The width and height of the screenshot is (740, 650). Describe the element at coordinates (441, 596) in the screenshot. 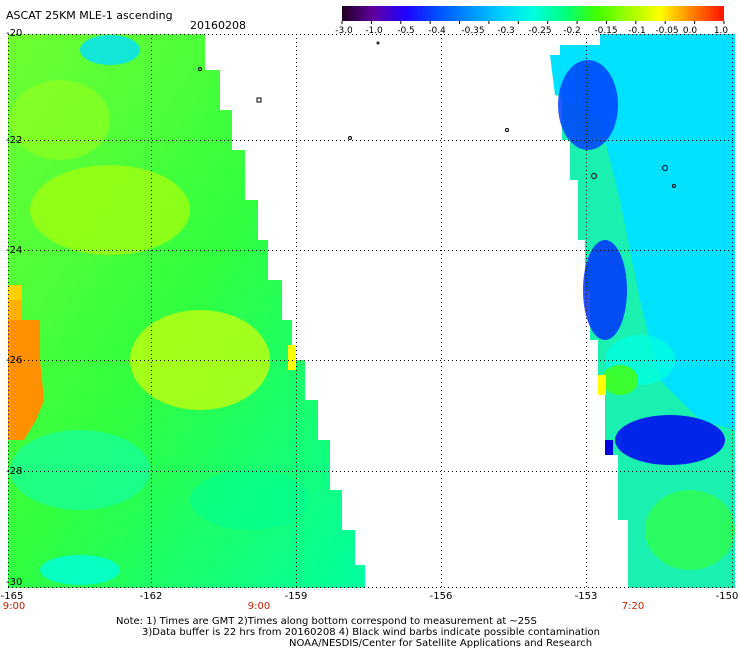

I see `lon-label: -156` at that location.